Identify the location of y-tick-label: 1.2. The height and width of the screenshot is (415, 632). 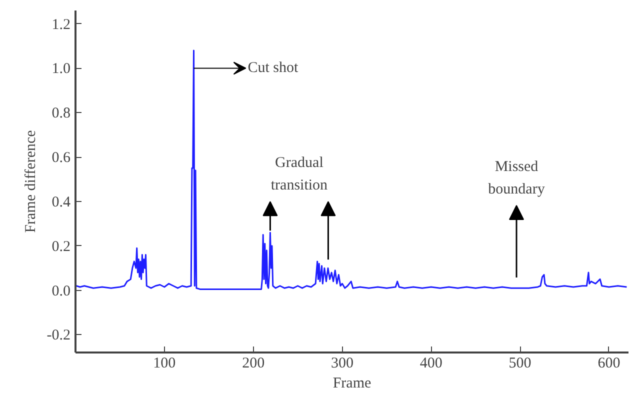
(61, 24).